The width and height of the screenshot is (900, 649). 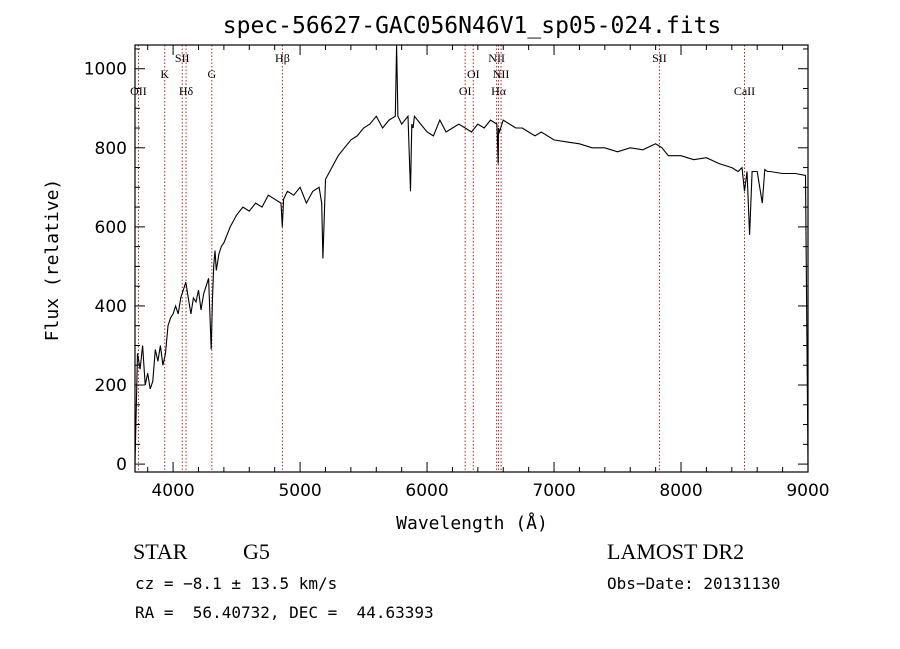 What do you see at coordinates (111, 307) in the screenshot?
I see `y-tick-label: 400` at bounding box center [111, 307].